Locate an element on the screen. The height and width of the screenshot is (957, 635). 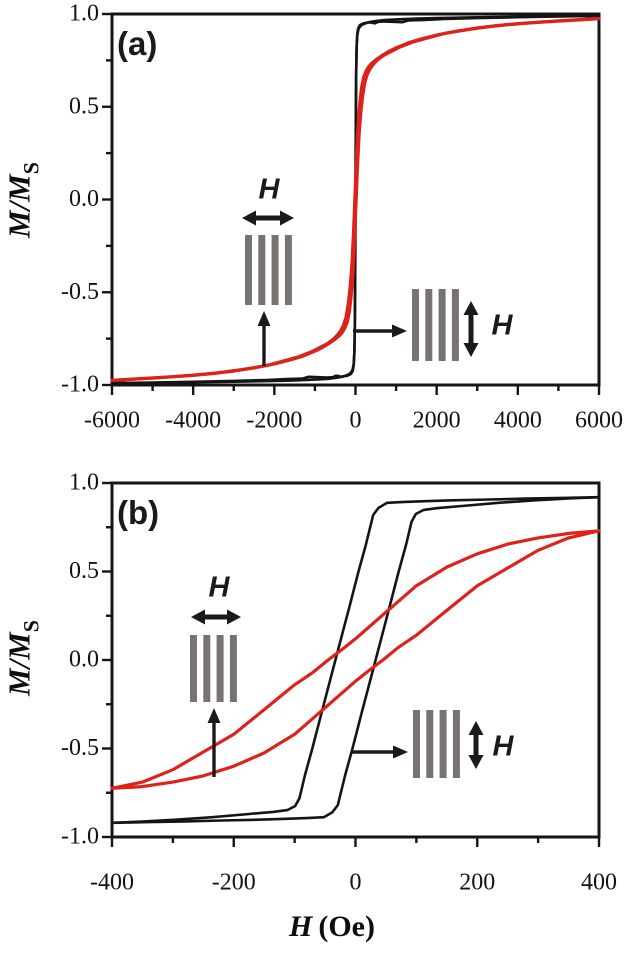
panel-a-left-inset-stripes-icon is located at coordinates (268, 288).